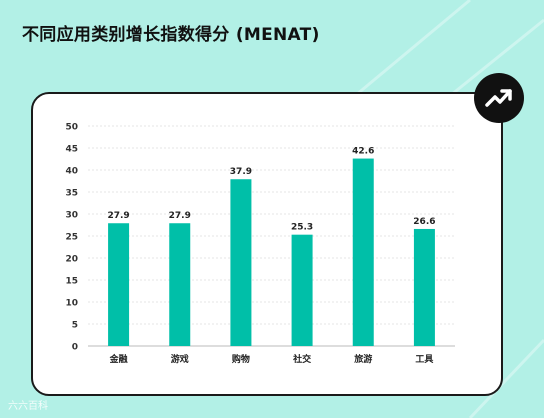 This screenshot has width=544, height=418. What do you see at coordinates (71, 282) in the screenshot?
I see `y-tick-label: 15` at bounding box center [71, 282].